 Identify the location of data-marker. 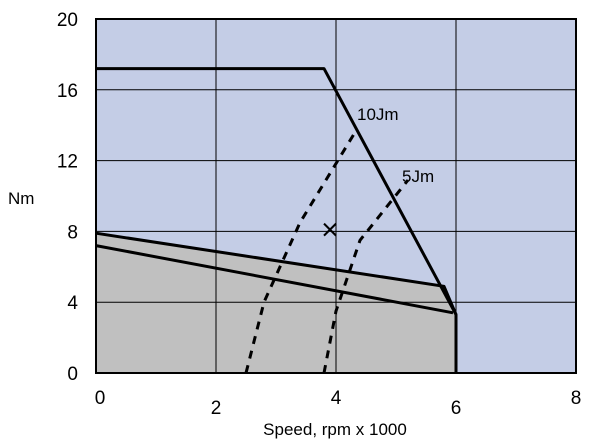
(330, 229).